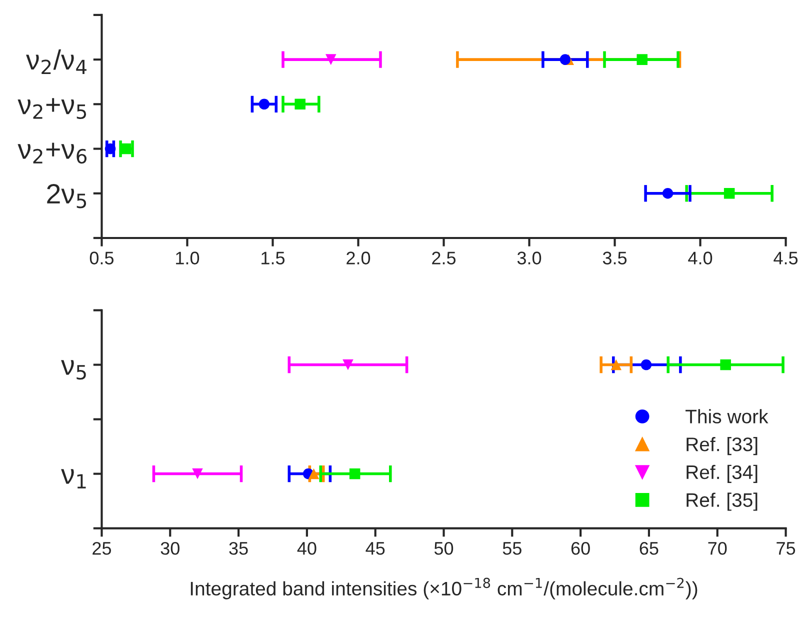 The image size is (801, 623). I want to click on y-tick-label: ν$_{2}$/ν$_{4}$, so click(56, 61).